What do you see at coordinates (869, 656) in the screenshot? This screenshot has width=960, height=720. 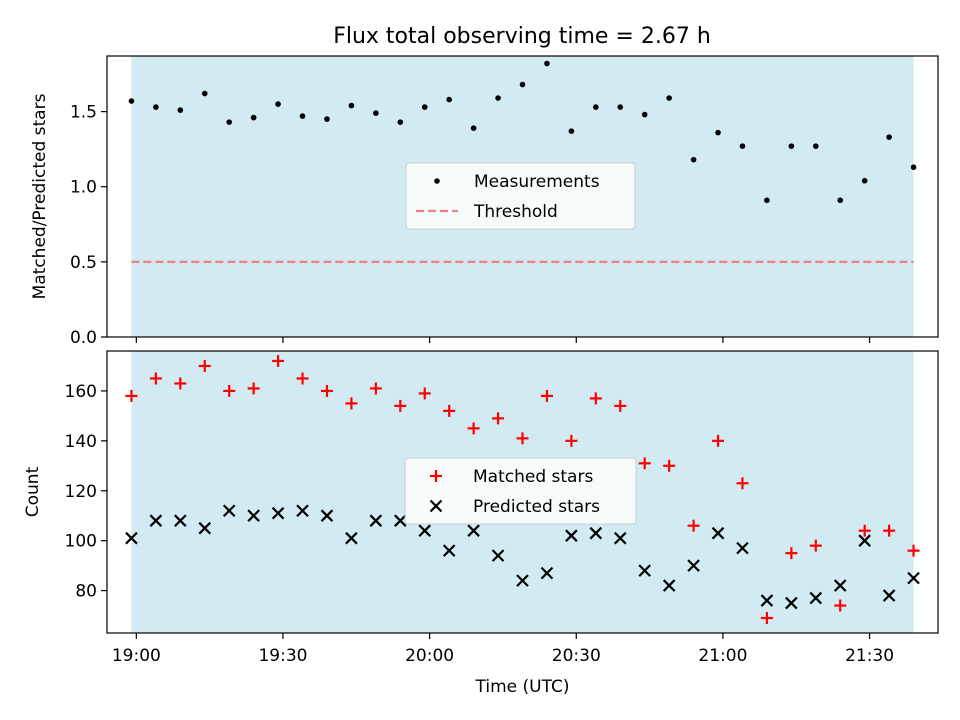 I see `x-tick-label: 21:30` at bounding box center [869, 656].